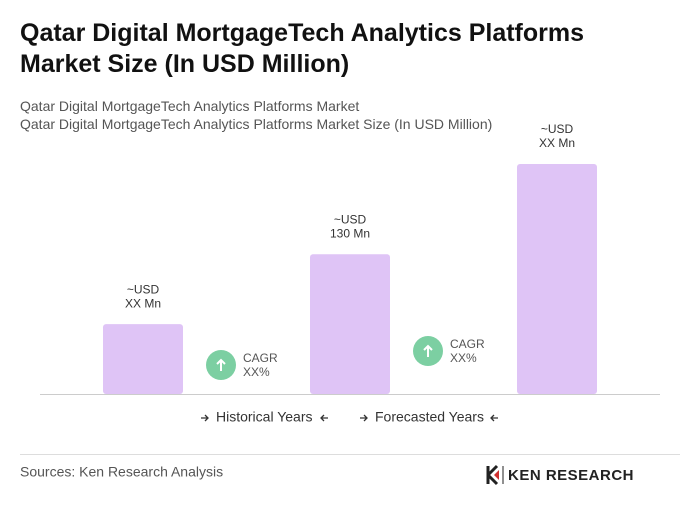 The height and width of the screenshot is (520, 700). Describe the element at coordinates (264, 417) in the screenshot. I see `period-label: Historical Years` at that location.